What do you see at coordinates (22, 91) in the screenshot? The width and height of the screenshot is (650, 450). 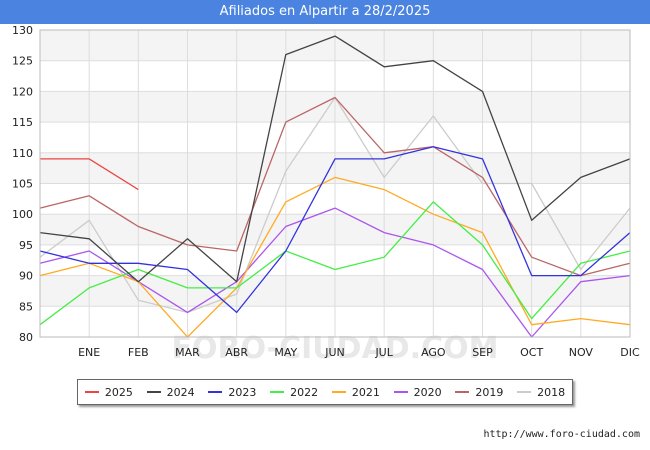 I see `y-tick-label: 120` at bounding box center [22, 91].